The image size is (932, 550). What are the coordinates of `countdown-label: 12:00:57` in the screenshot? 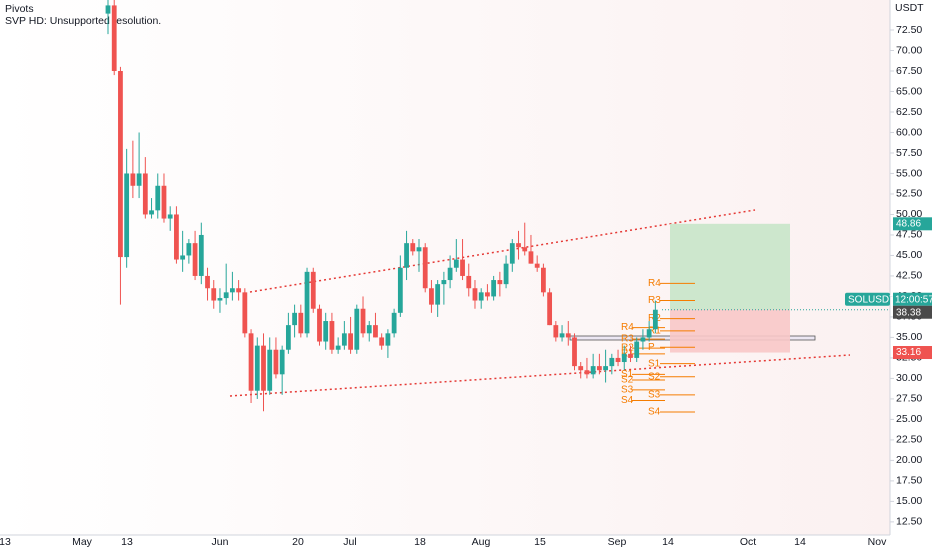 It's located at (913, 299).